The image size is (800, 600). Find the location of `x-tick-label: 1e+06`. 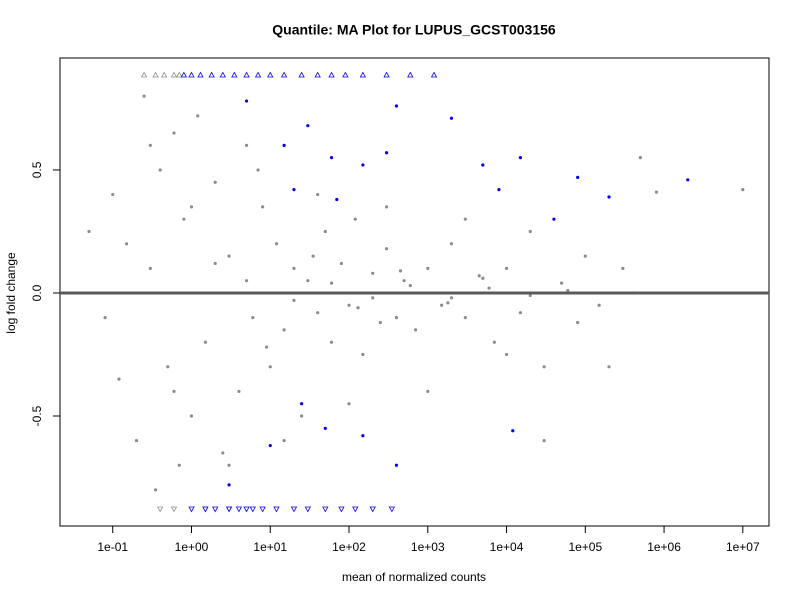

x-tick-label: 1e+06 is located at coordinates (664, 547).